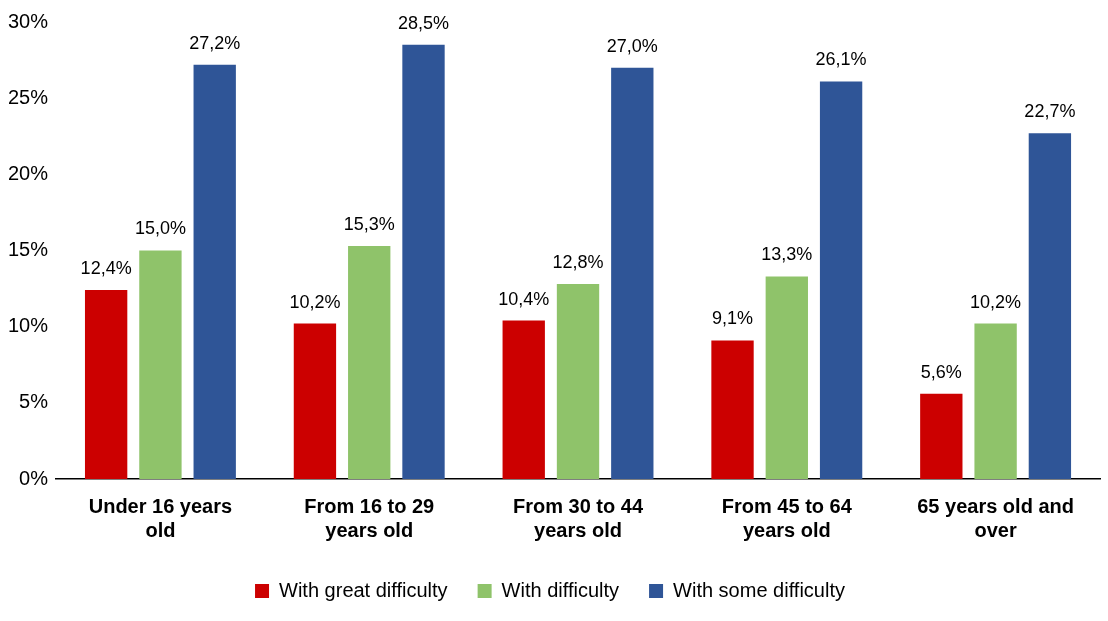 The width and height of the screenshot is (1108, 621). I want to click on data-label: 12,8%, so click(578, 261).